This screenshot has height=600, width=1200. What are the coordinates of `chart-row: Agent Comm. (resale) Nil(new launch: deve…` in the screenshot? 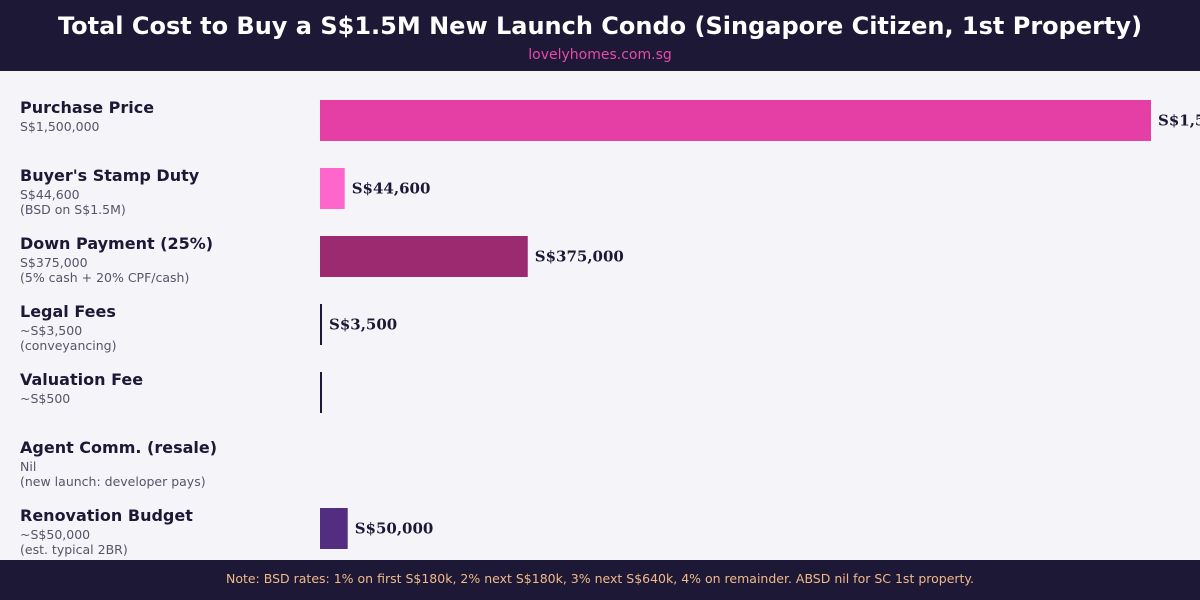 It's located at (118, 463).